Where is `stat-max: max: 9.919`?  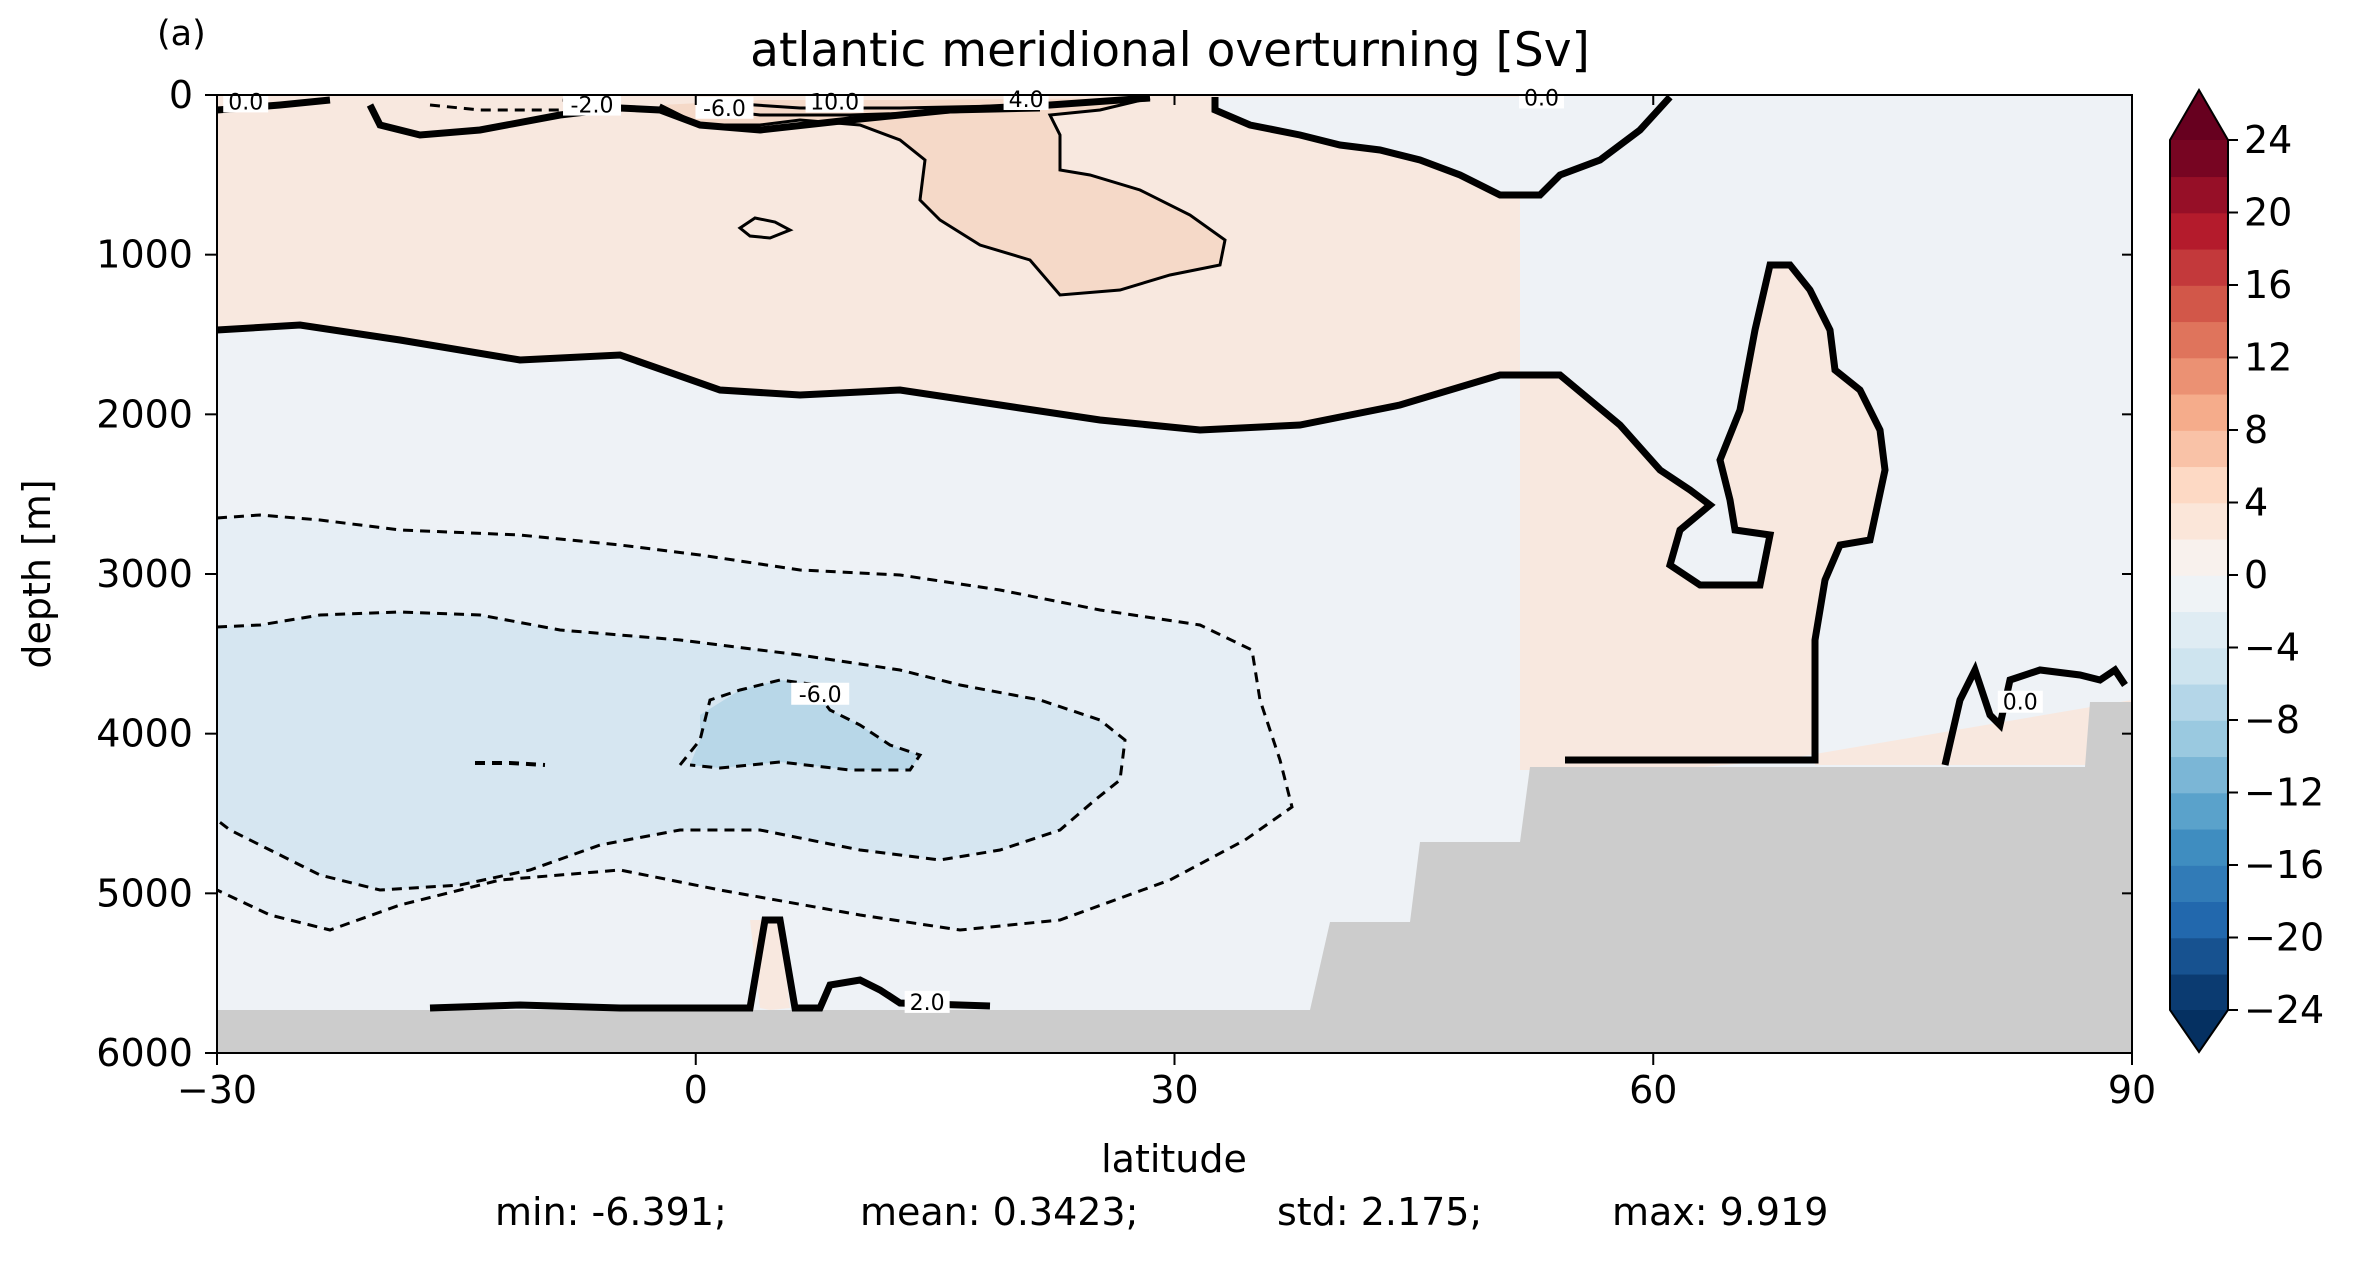 stat-max: max: 9.919 is located at coordinates (1720, 1212).